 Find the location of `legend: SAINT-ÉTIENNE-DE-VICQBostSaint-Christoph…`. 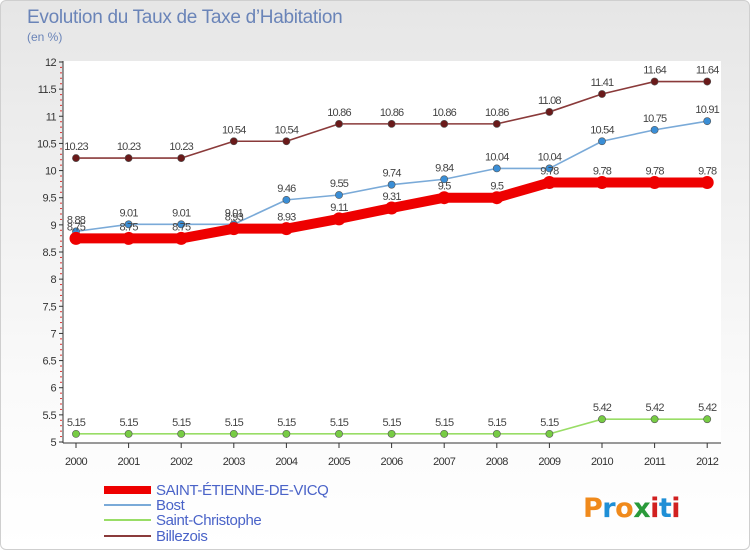

legend: SAINT-ÉTIENNE-DE-VICQBostSaint-Christoph… is located at coordinates (216, 513).